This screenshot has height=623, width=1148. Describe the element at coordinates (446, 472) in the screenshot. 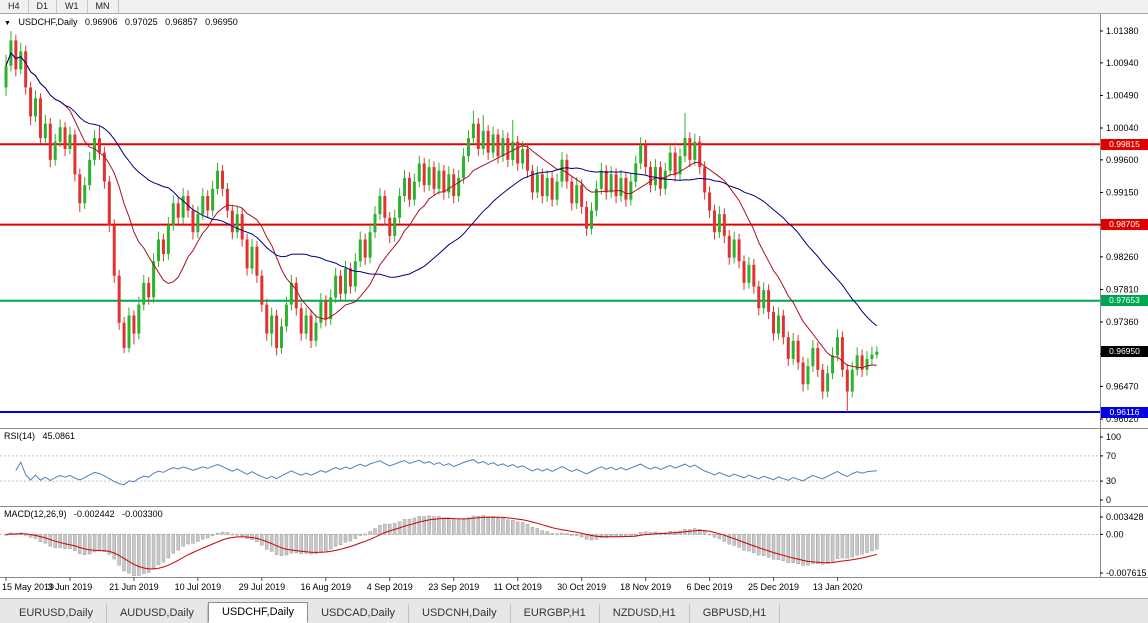

I see `rsi-line` at that location.